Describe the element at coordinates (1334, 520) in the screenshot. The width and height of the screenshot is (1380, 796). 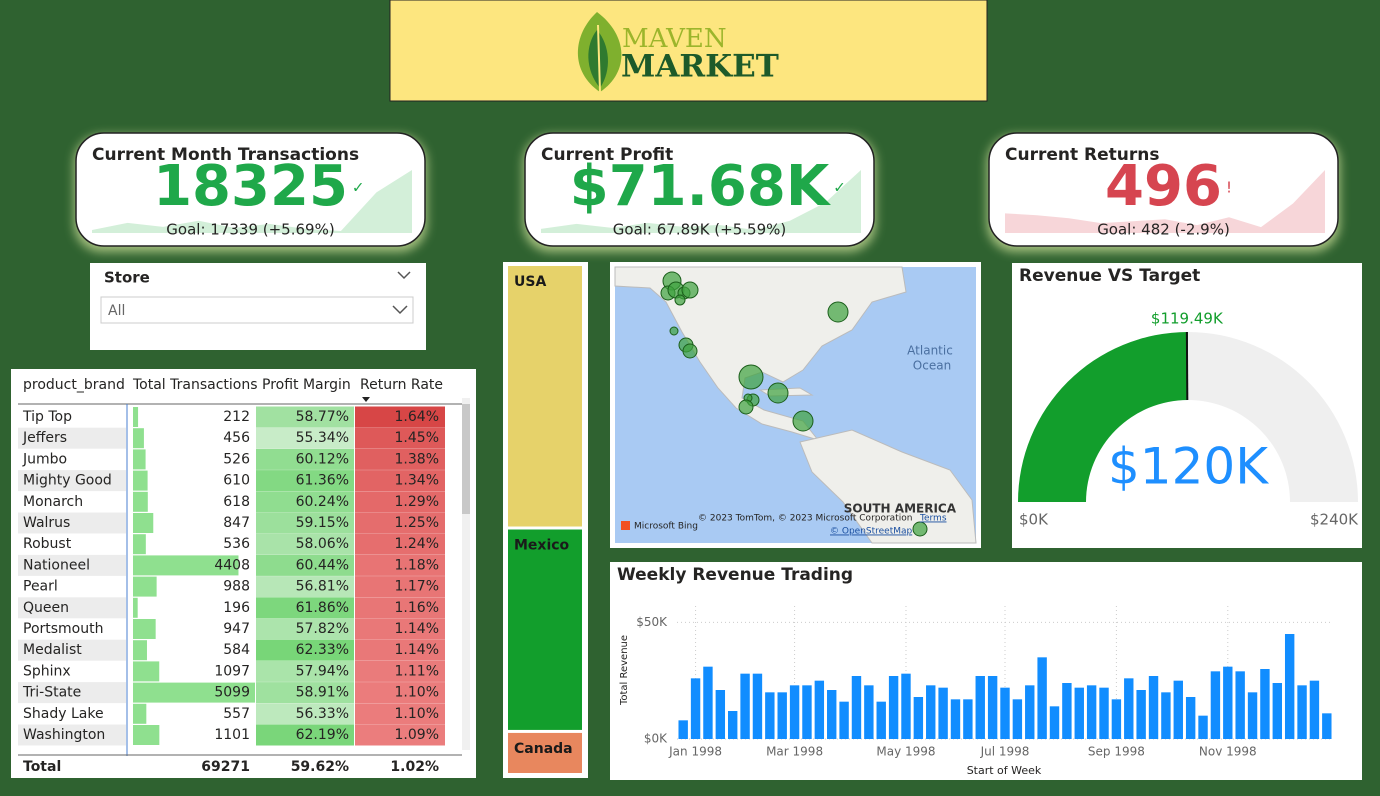
I see `gauge-tick-label: $240K` at that location.